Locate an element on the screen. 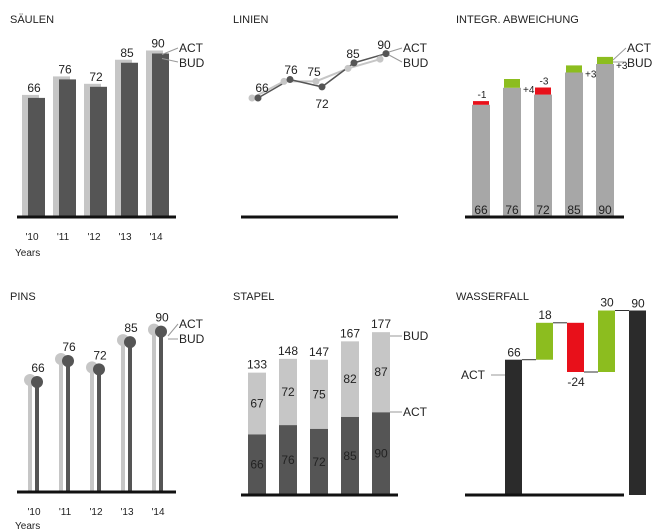 The width and height of the screenshot is (657, 531). deviation-label: -1 is located at coordinates (482, 95).